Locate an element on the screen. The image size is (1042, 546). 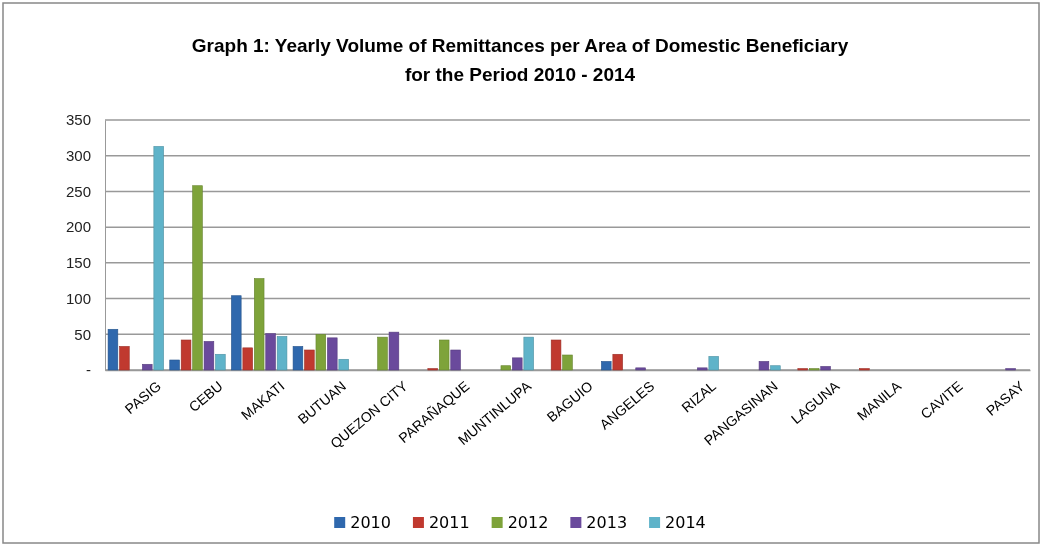
legend-label: 2010 is located at coordinates (370, 522).